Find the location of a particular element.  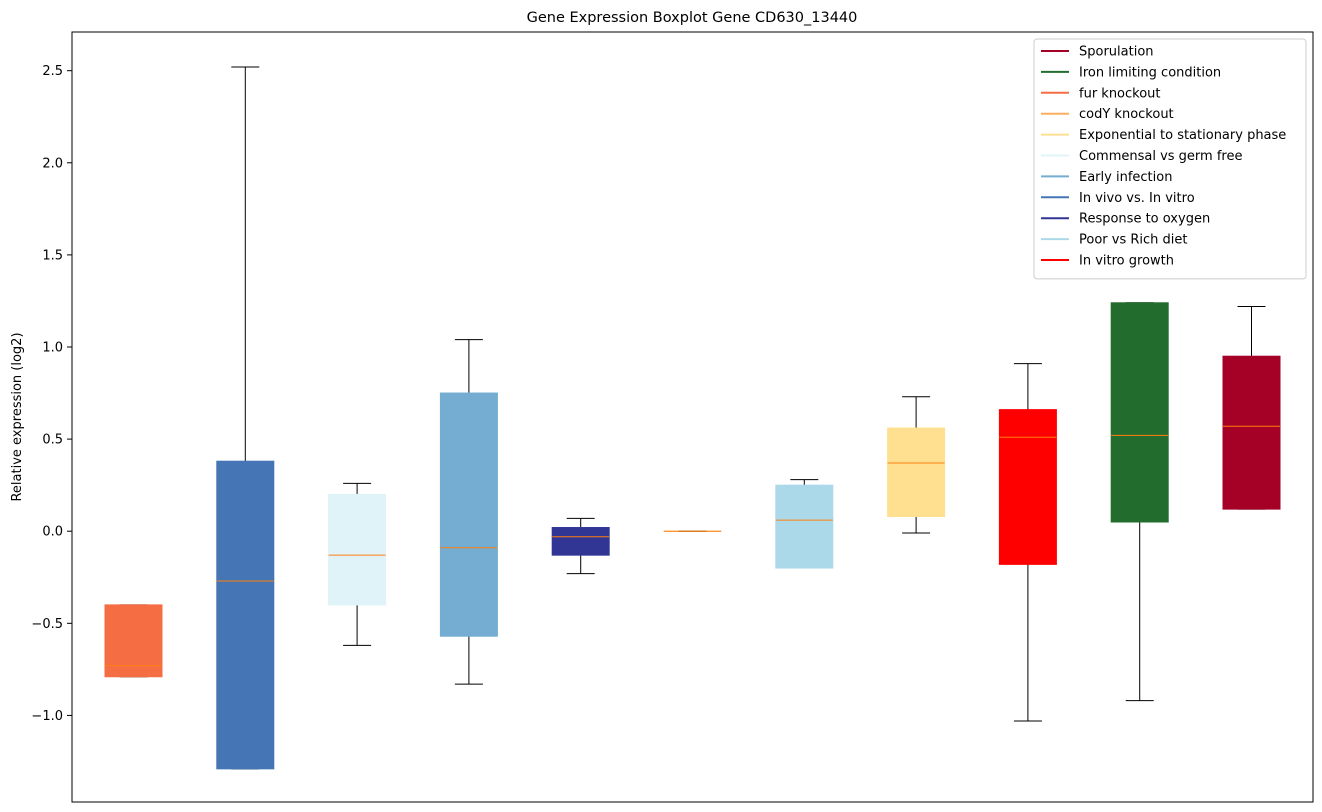

legend-label: Early infection is located at coordinates (1125, 177).